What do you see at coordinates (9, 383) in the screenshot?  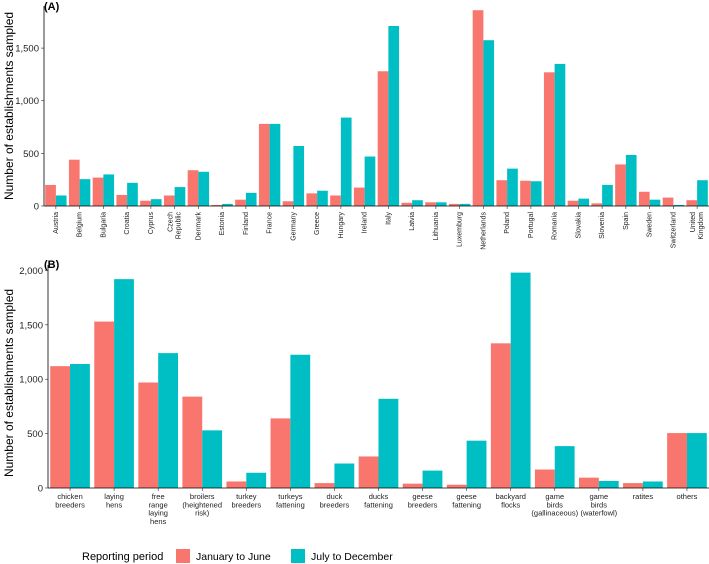 I see `panel-b-y-axis-label: Number of establishments sampled` at bounding box center [9, 383].